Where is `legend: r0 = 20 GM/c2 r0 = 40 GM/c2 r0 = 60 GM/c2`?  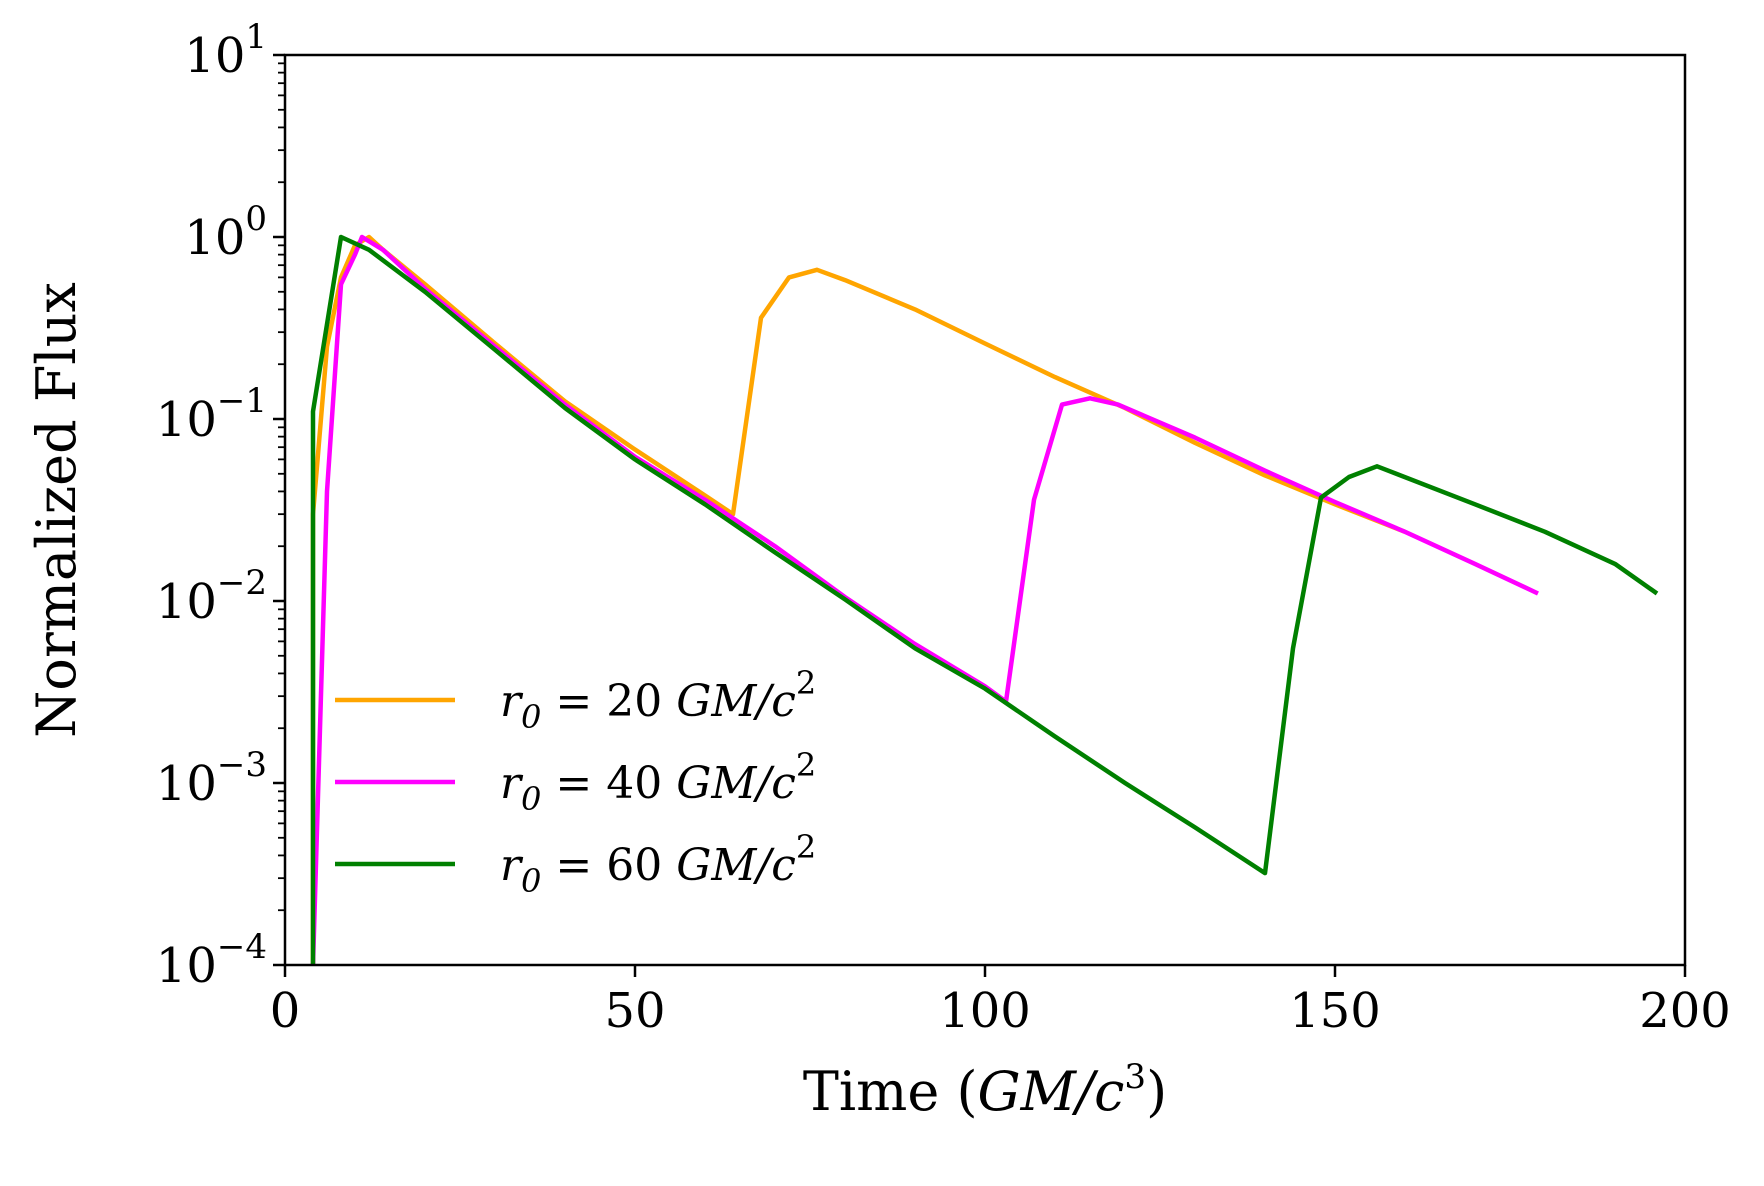 legend: r0 = 20 GM/c2 r0 = 40 GM/c2 r0 = 60 GM/c2 is located at coordinates (575, 782).